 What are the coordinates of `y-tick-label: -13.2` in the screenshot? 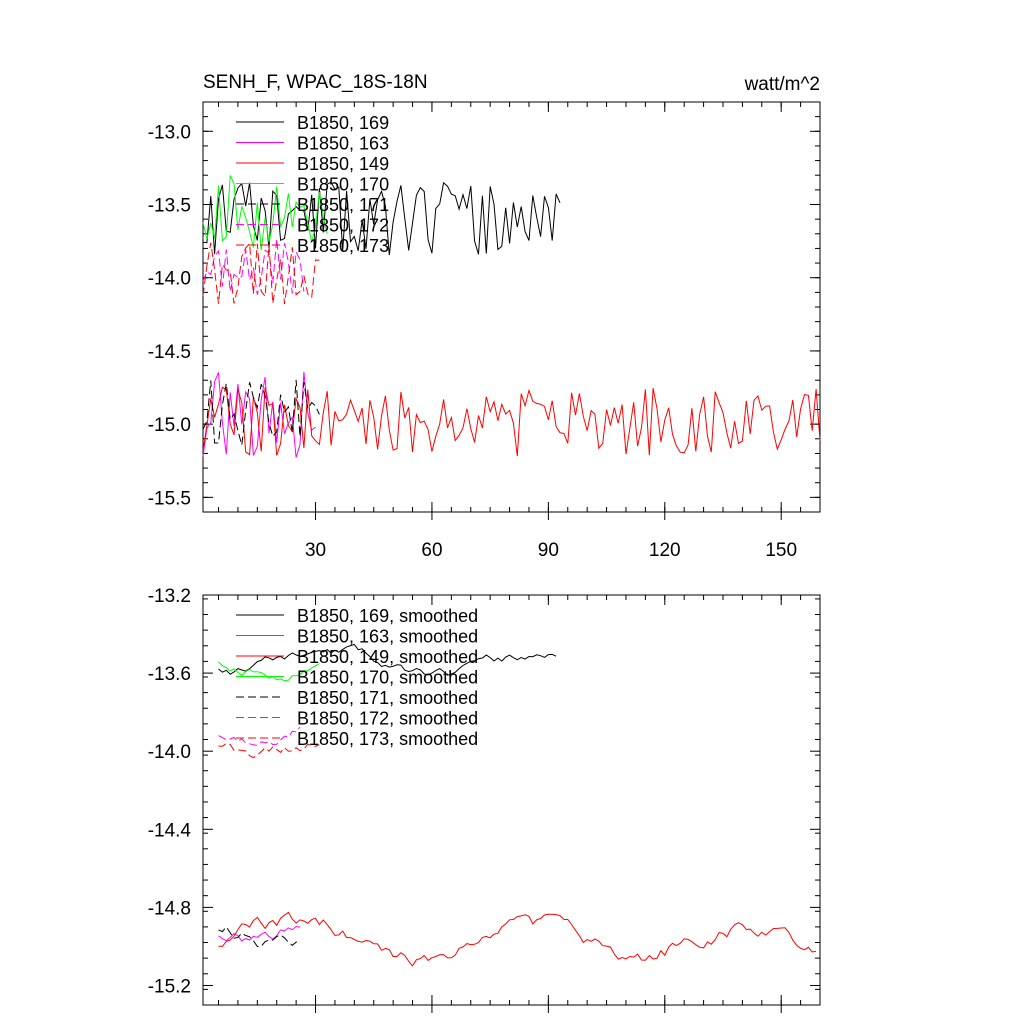 It's located at (169, 596).